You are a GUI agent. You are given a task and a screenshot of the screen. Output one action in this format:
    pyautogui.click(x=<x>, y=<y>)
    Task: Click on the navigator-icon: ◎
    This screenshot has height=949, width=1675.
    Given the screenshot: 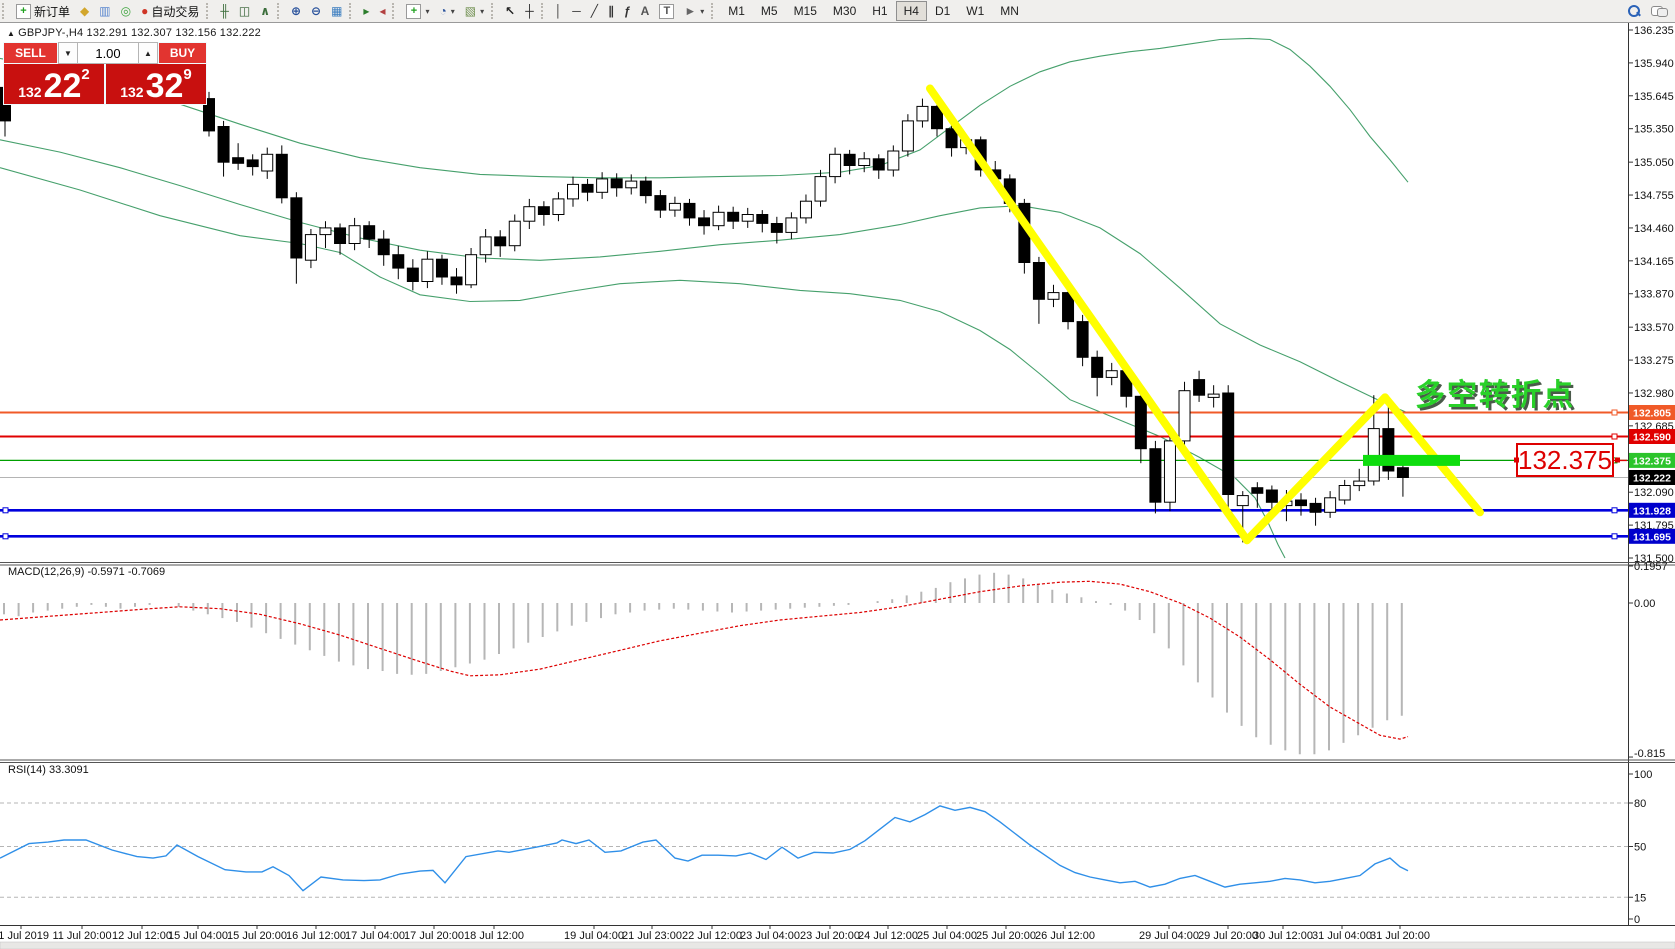 What is the action you would take?
    pyautogui.click(x=126, y=11)
    